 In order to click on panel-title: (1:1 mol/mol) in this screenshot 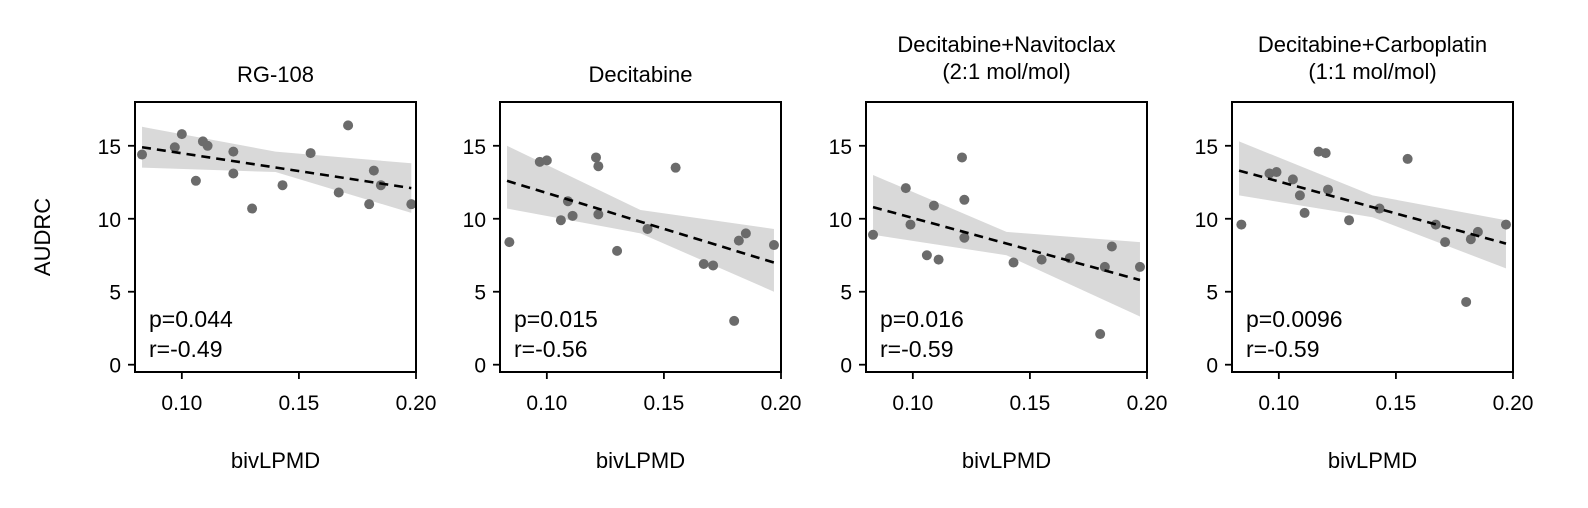, I will do `click(1372, 71)`.